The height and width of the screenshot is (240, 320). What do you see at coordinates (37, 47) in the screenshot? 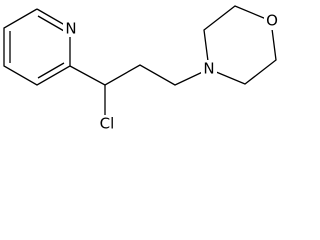
I see `pyridine-ring` at bounding box center [37, 47].